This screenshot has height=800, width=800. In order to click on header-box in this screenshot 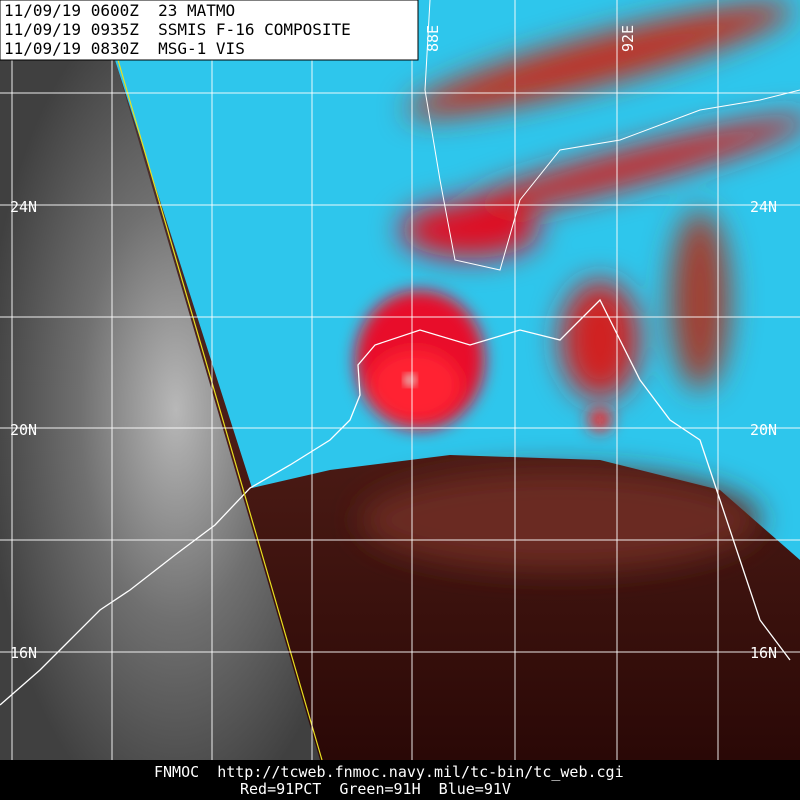, I will do `click(209, 30)`.